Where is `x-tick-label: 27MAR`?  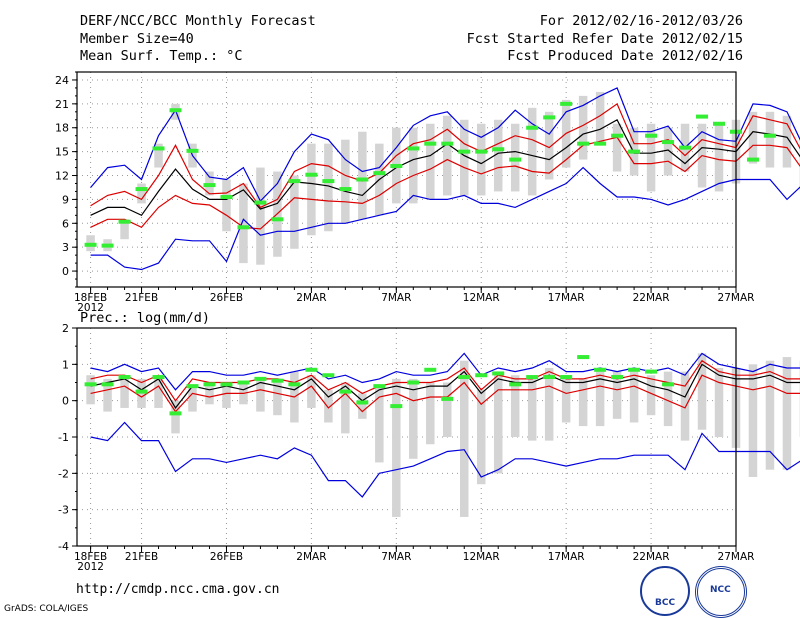 x-tick-label: 27MAR is located at coordinates (736, 298).